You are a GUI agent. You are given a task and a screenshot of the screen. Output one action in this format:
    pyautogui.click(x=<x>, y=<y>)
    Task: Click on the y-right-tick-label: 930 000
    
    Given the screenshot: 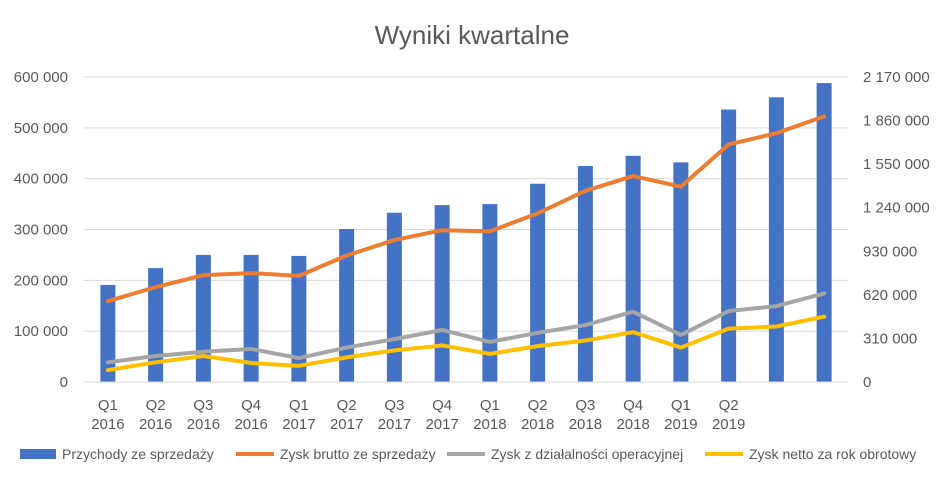 What is the action you would take?
    pyautogui.click(x=890, y=251)
    